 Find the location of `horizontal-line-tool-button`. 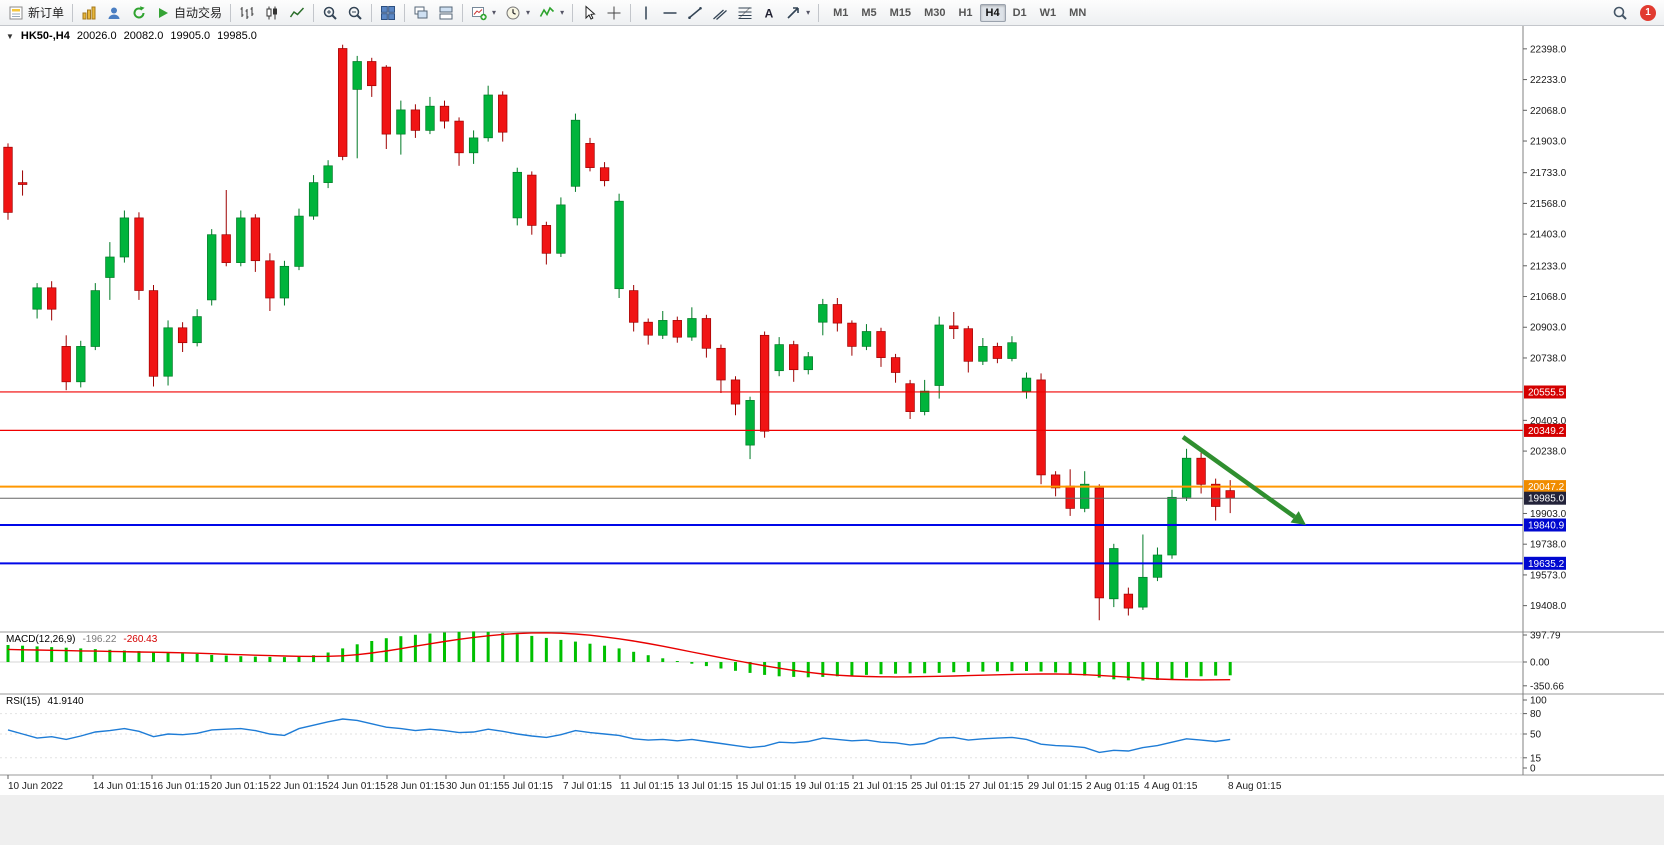

horizontal-line-tool-button is located at coordinates (670, 13).